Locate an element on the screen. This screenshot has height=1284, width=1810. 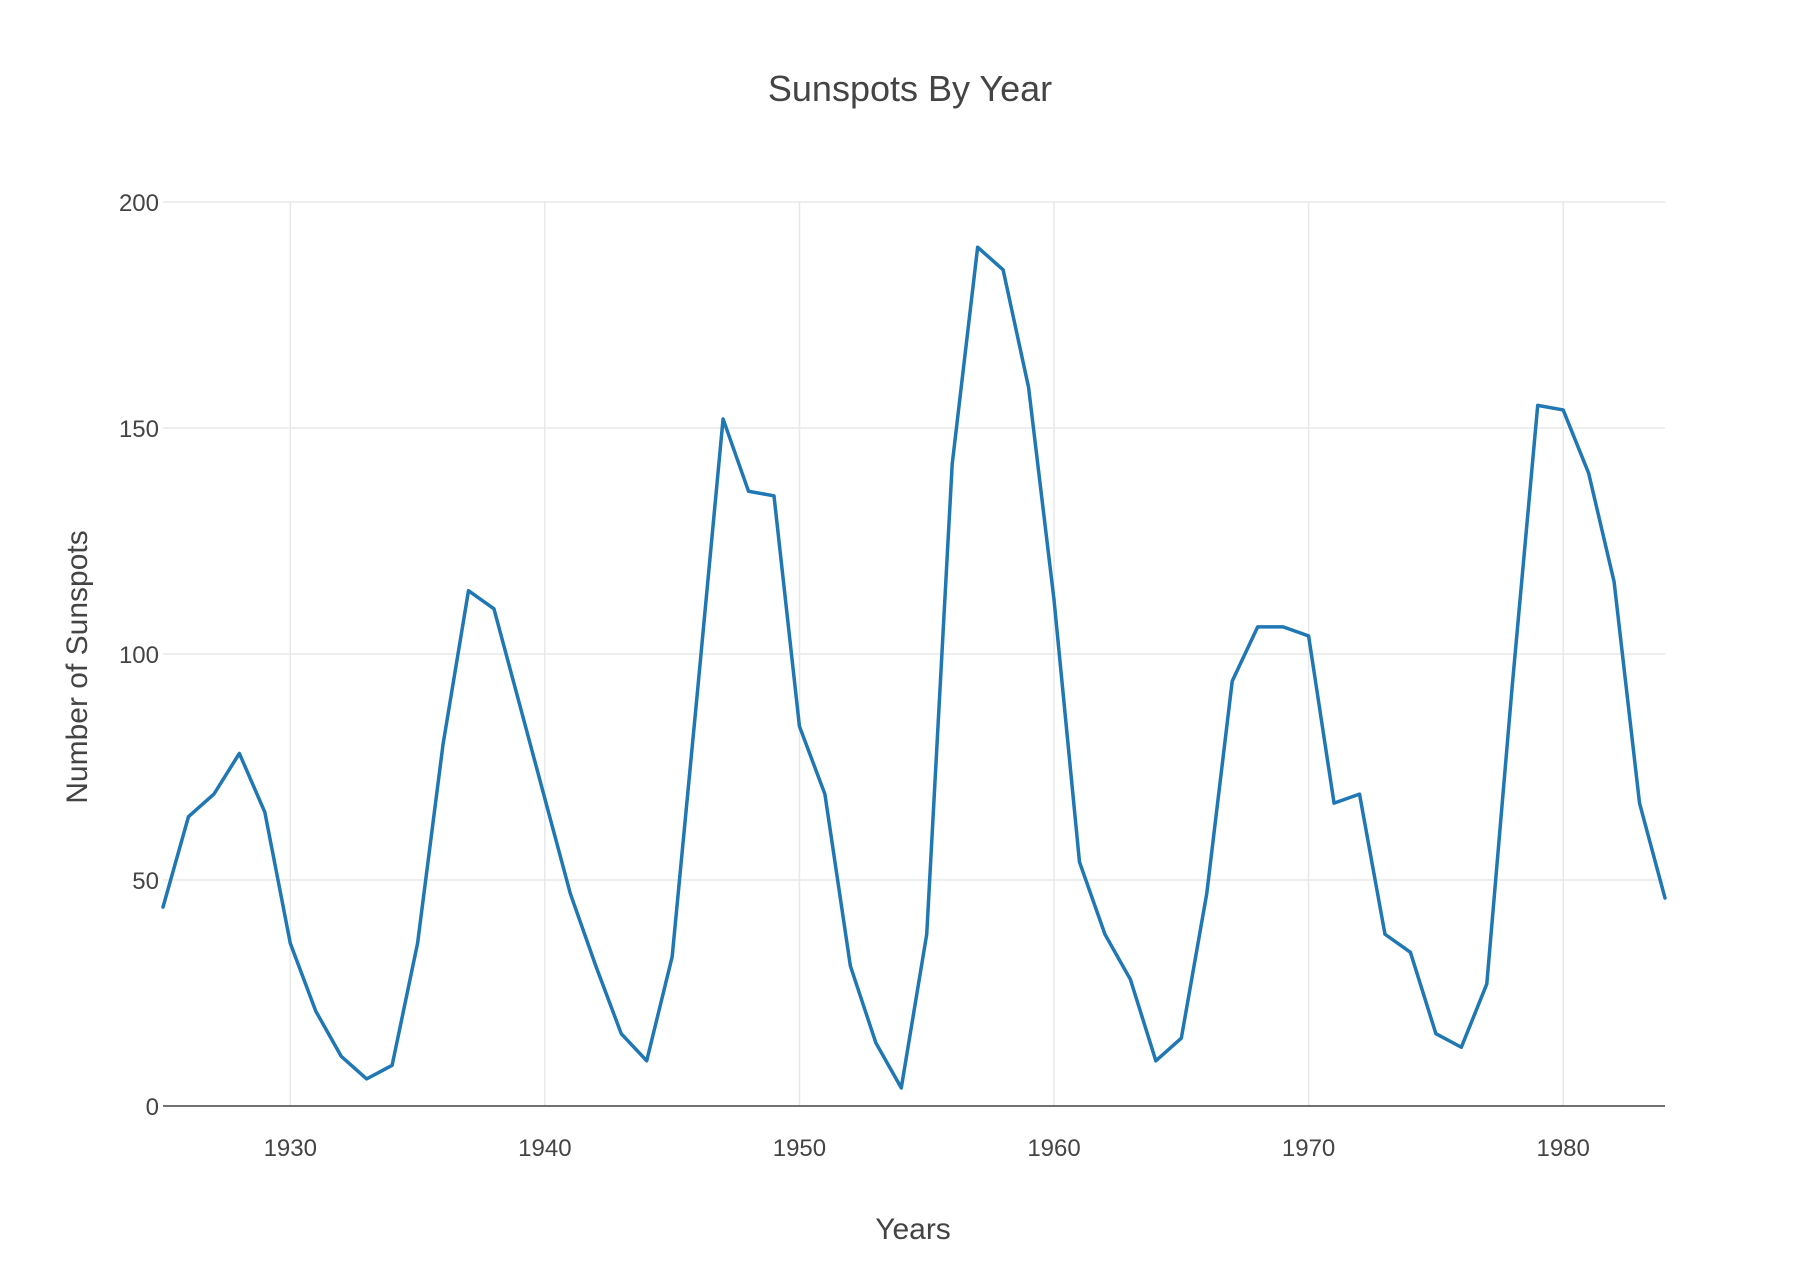
y-axis-title: Number of Sunspots is located at coordinates (77, 666).